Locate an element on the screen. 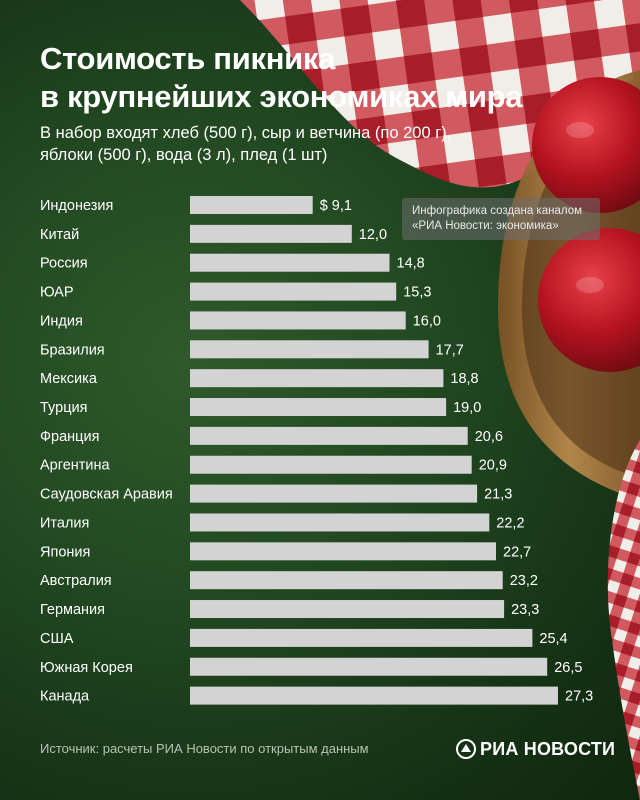 The width and height of the screenshot is (640, 800). subtitle-line-2: яблоки (500 г), вода (3 л), плед (1 шт) is located at coordinates (184, 155).